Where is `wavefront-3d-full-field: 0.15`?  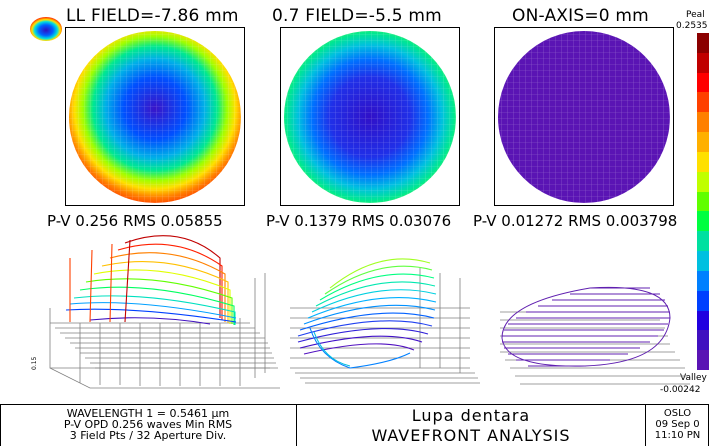 wavefront-3d-full-field: 0.15 is located at coordinates (155, 312).